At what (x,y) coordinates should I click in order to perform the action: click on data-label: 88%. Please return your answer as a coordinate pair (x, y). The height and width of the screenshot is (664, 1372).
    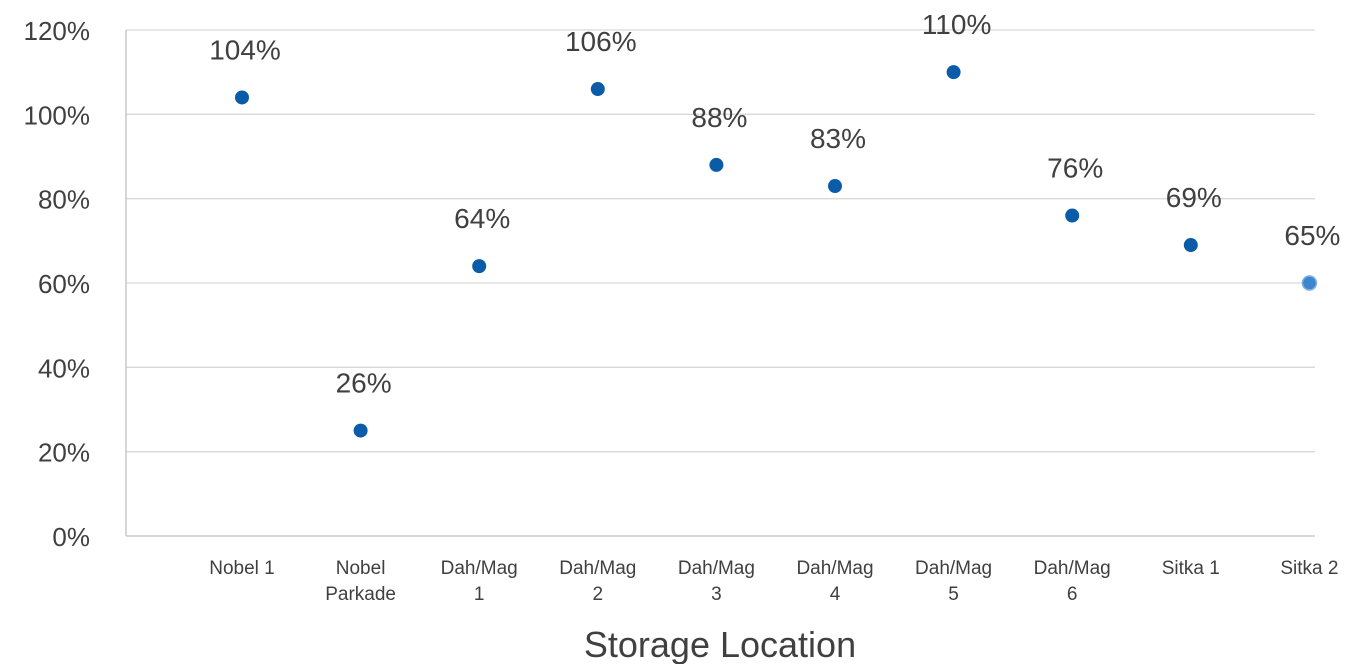
    Looking at the image, I should click on (719, 117).